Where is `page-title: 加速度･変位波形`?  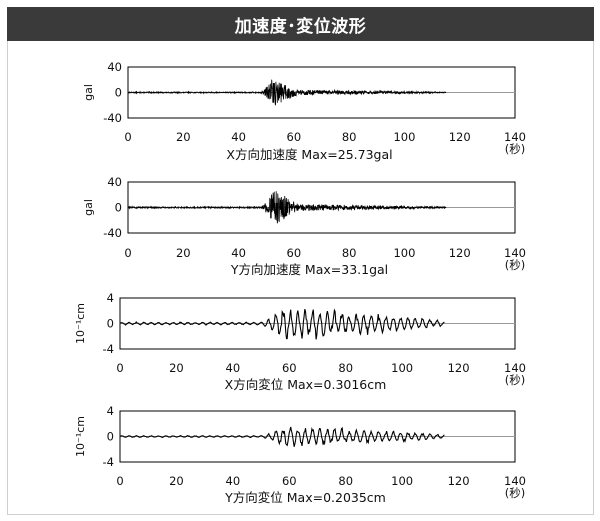
page-title: 加速度･変位波形 is located at coordinates (300, 24).